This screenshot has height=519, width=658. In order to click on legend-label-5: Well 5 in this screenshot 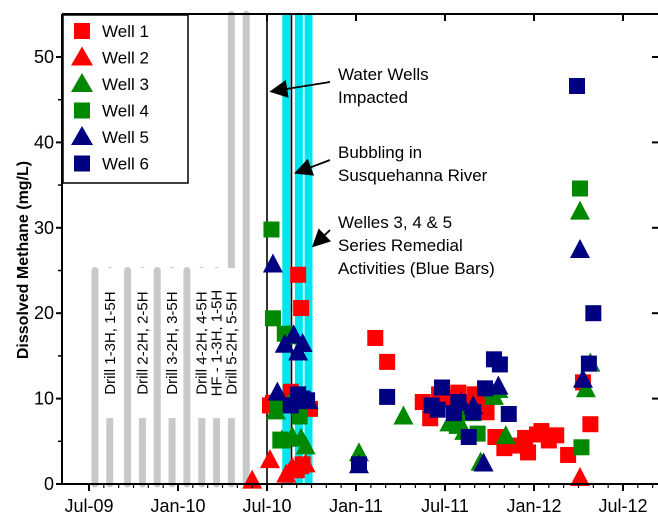, I will do `click(125, 137)`.